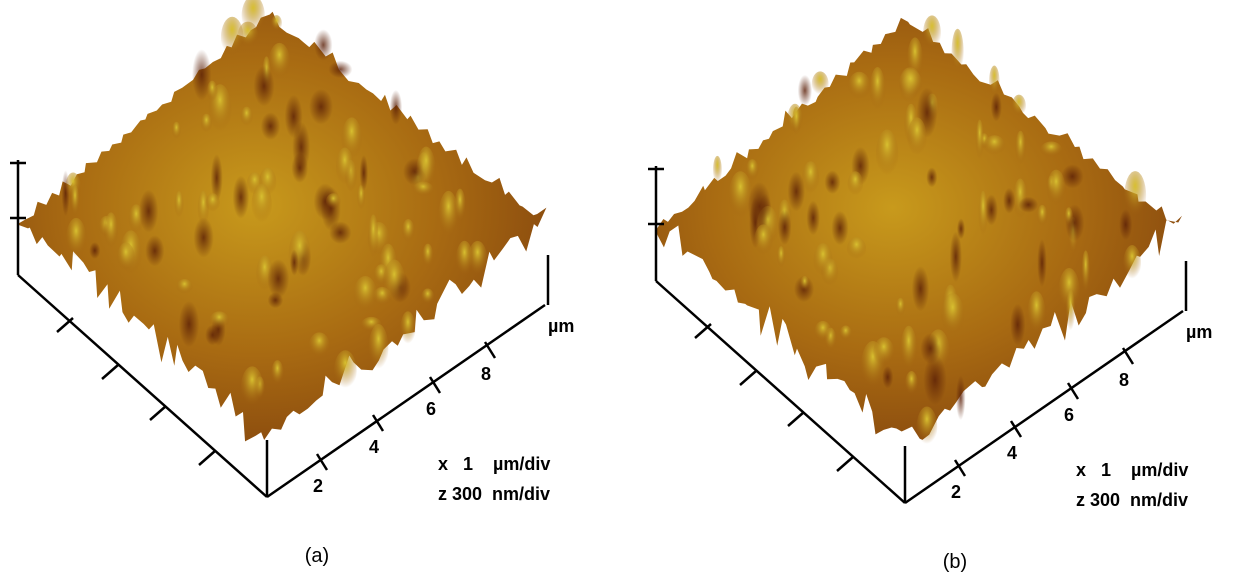  Describe the element at coordinates (317, 556) in the screenshot. I see `panel-caption: (a)` at that location.